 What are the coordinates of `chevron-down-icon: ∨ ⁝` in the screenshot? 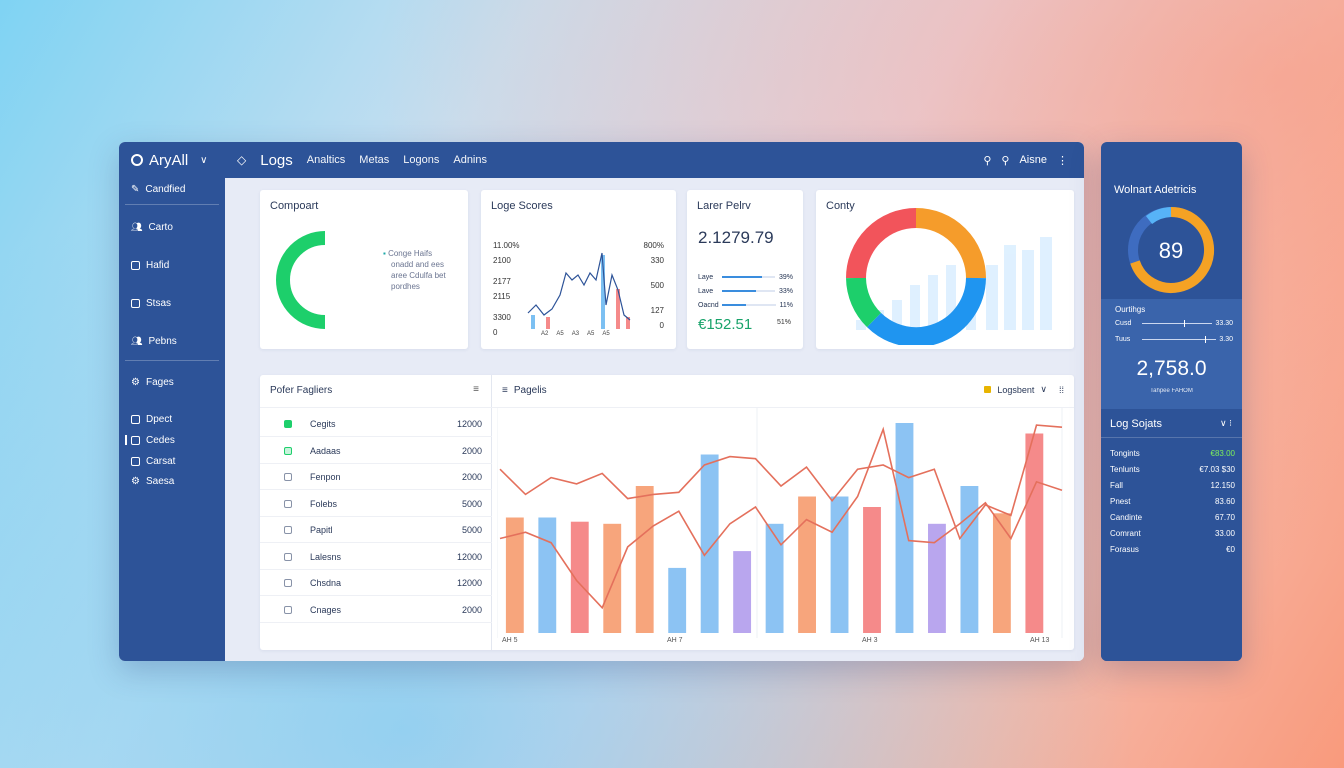 It's located at (1226, 423).